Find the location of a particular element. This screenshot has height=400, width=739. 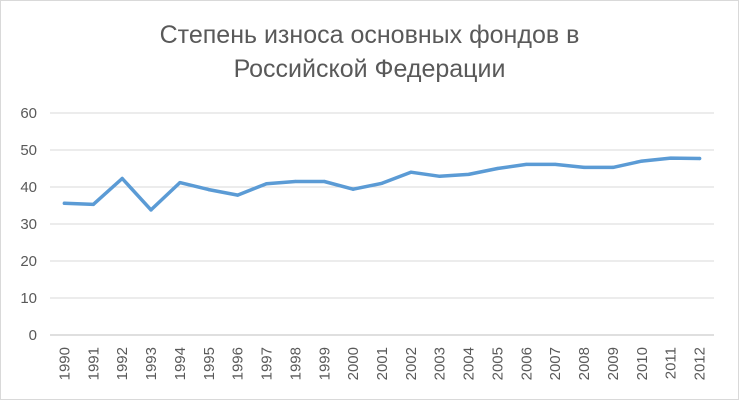

y-tick-label: 50 is located at coordinates (28, 150).